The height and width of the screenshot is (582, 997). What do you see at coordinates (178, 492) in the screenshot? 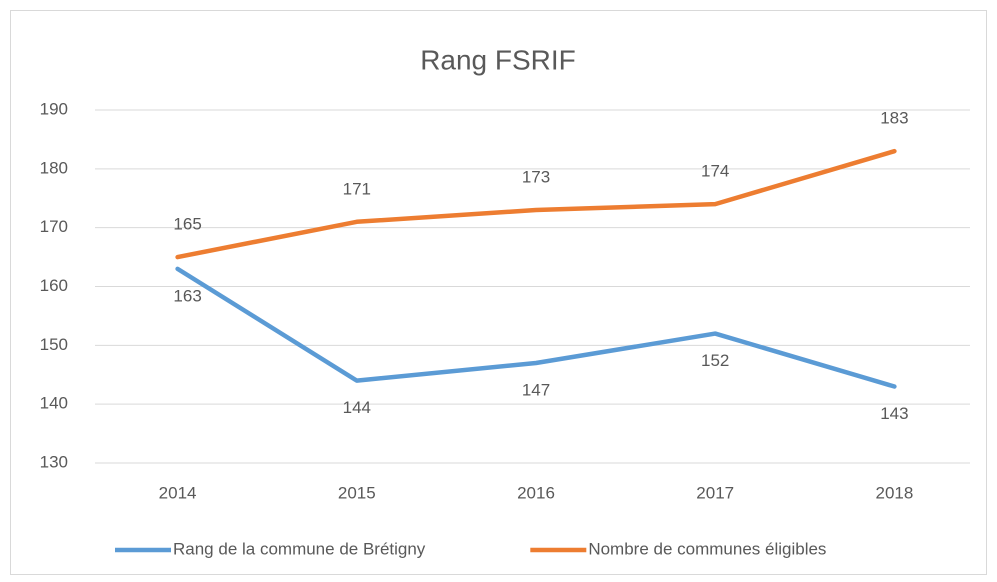
I see `x-tick-label: 2014` at bounding box center [178, 492].